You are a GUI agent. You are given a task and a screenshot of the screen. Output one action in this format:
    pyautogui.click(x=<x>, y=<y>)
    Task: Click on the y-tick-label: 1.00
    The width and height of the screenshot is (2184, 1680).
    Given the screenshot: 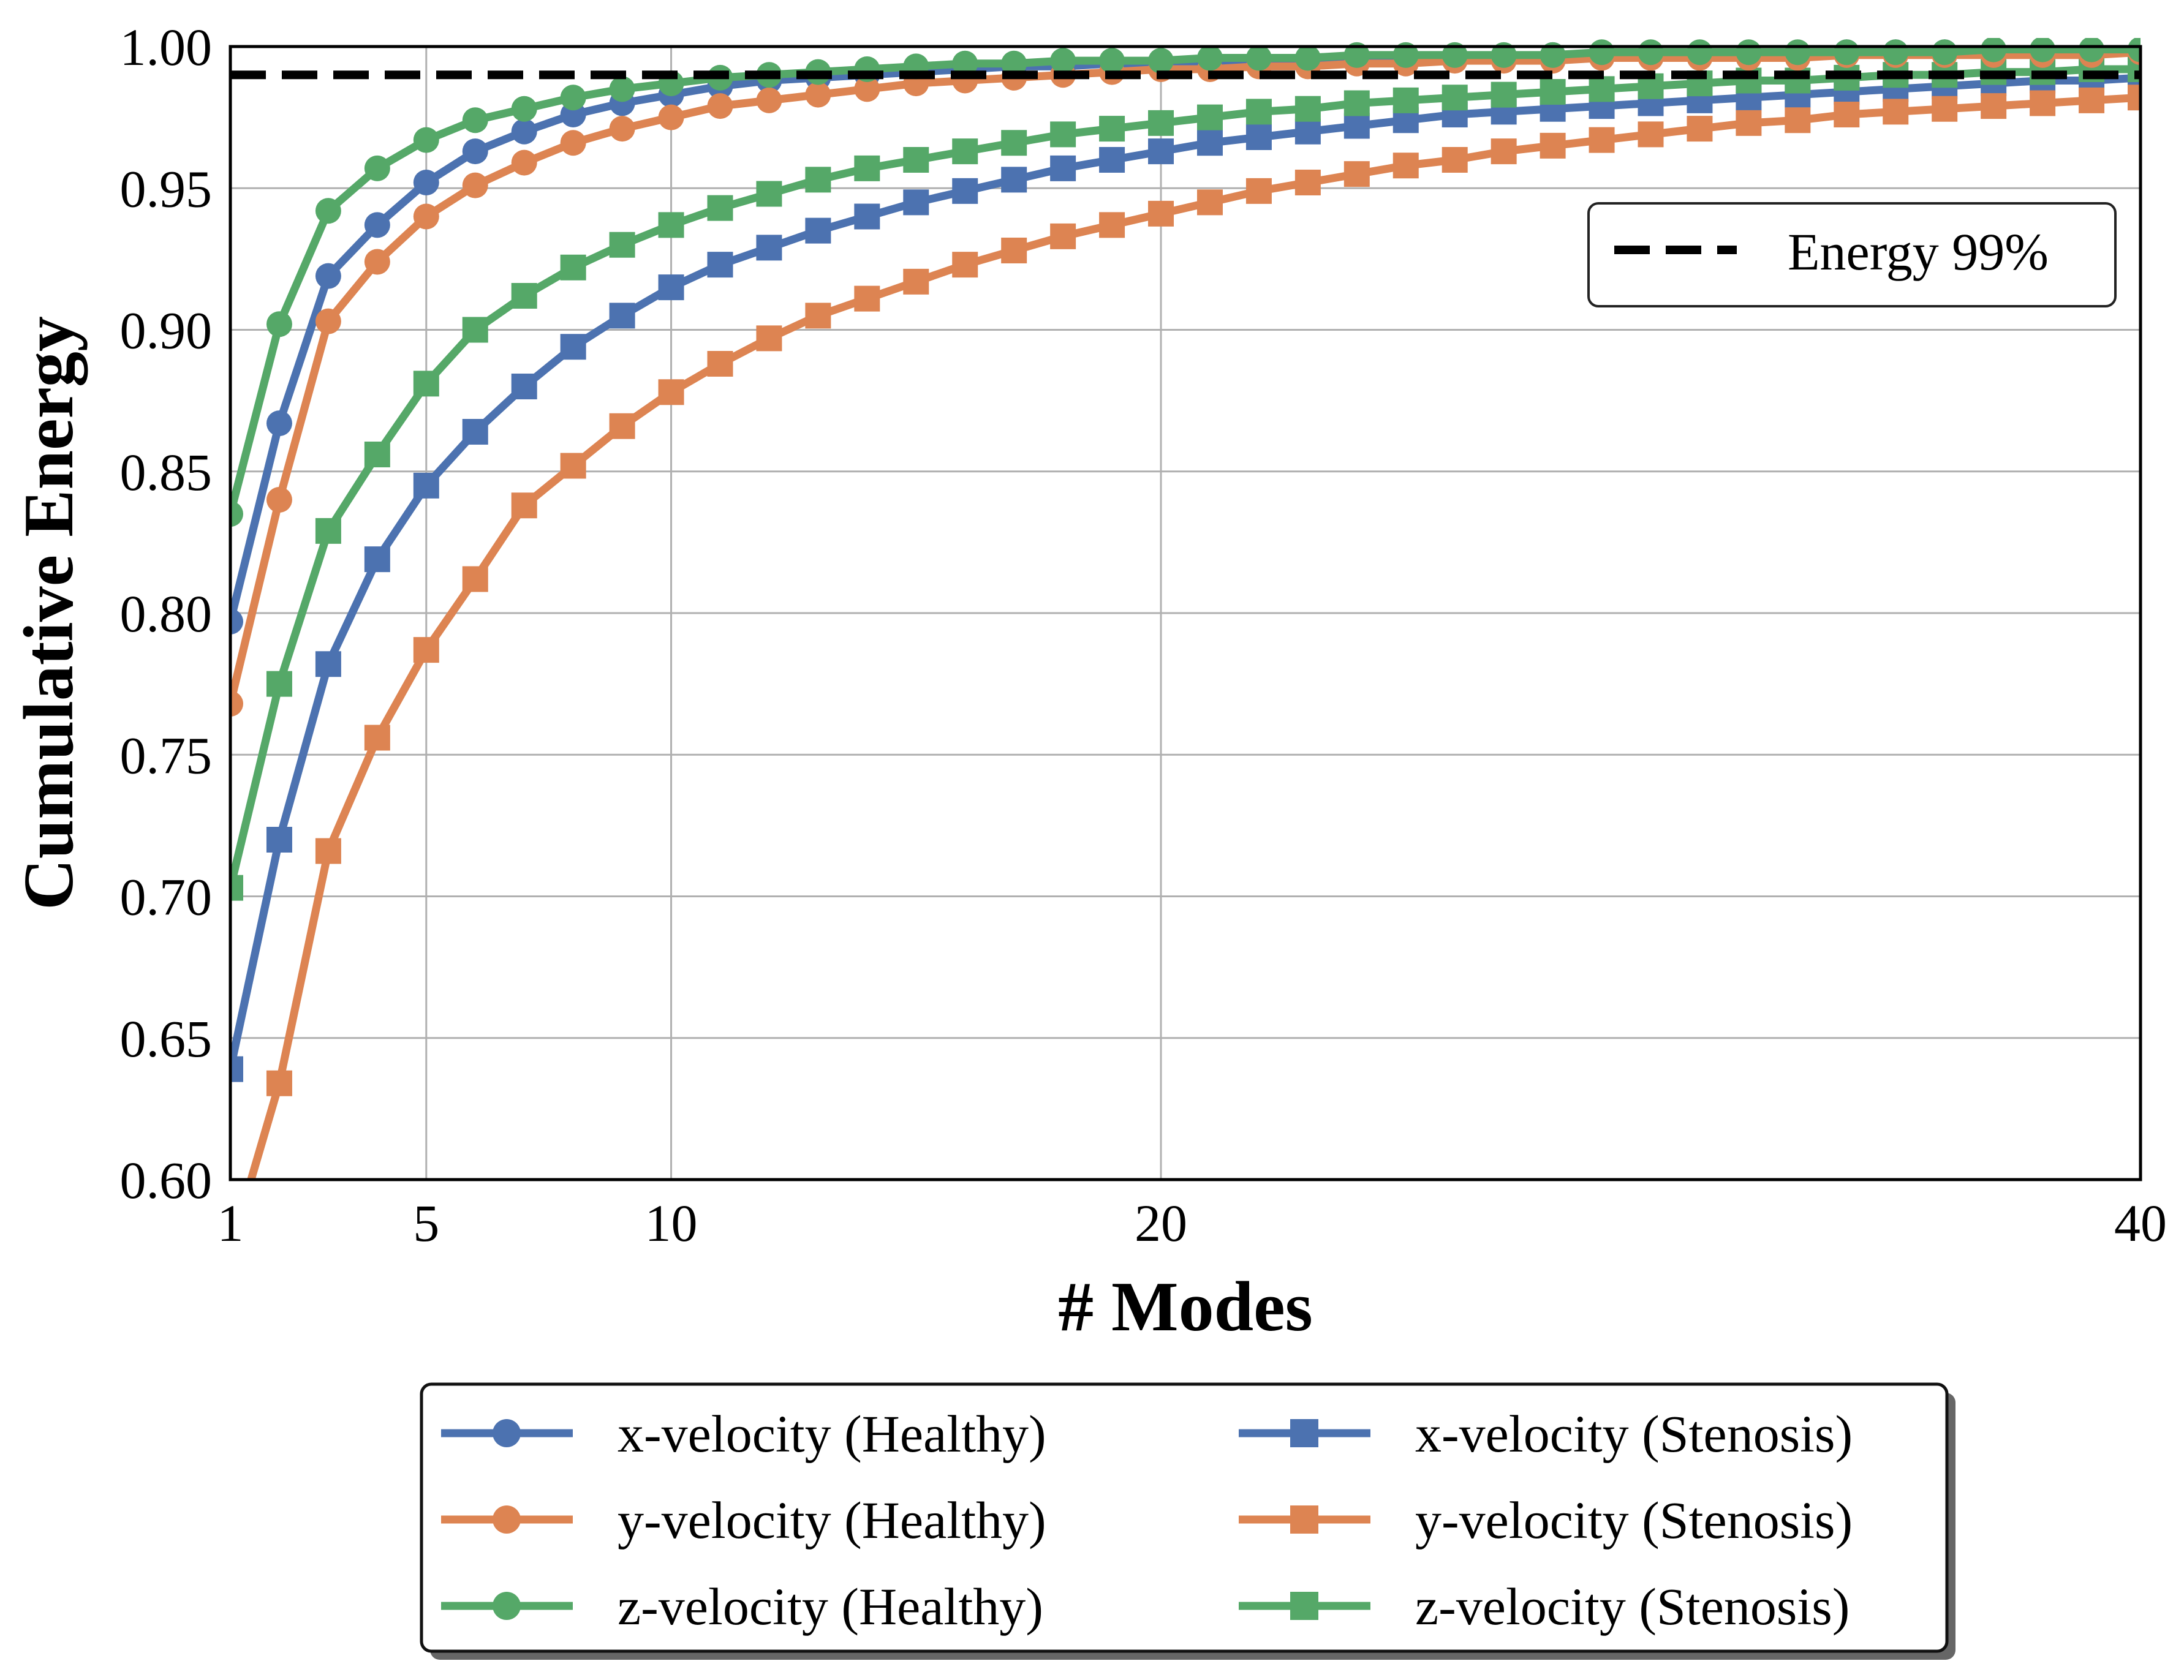 What is the action you would take?
    pyautogui.click(x=166, y=47)
    